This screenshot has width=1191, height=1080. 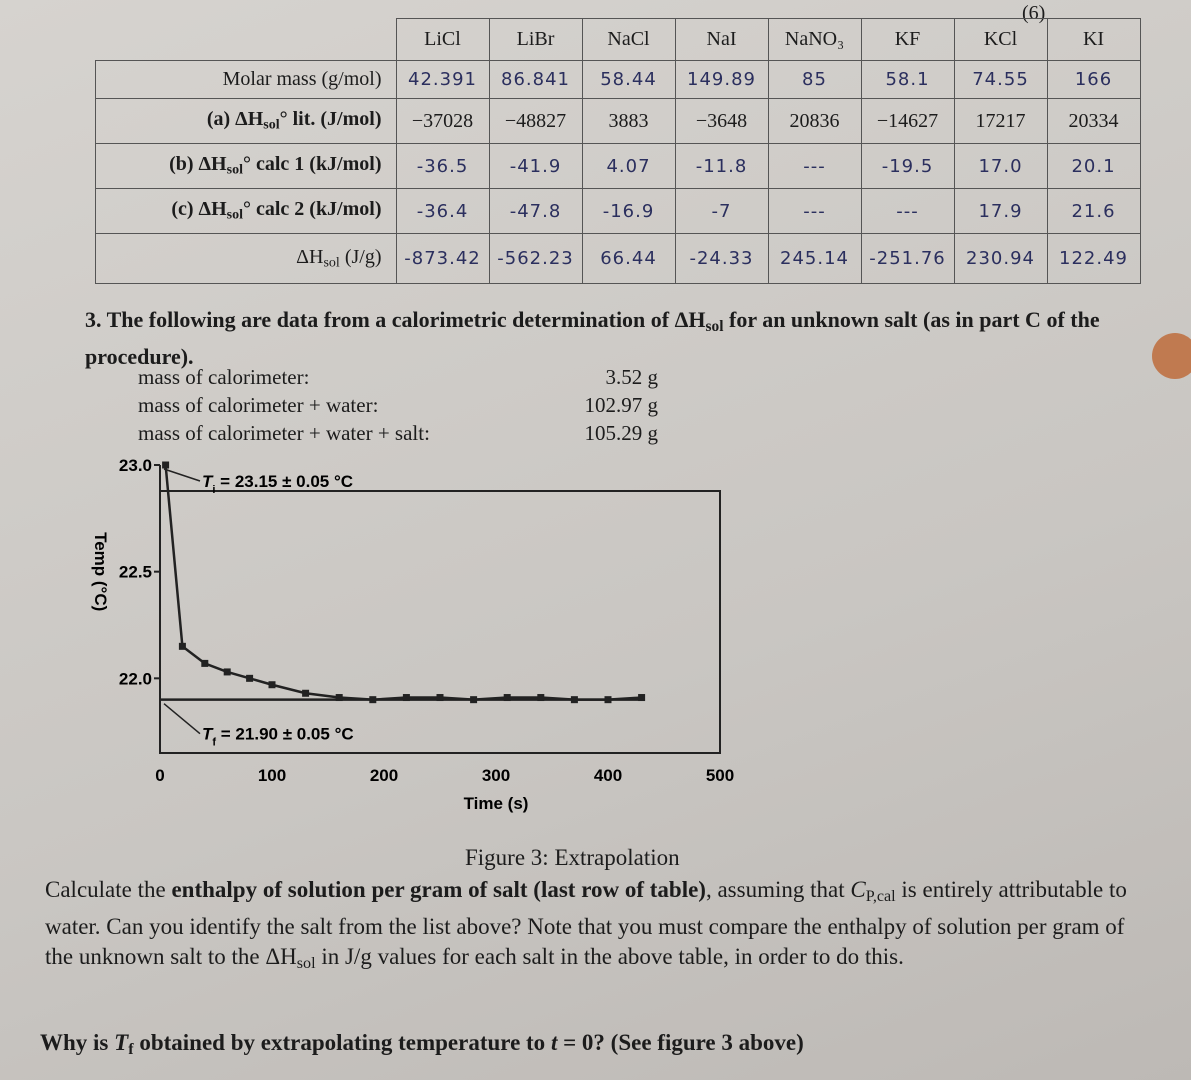 I want to click on header-row: LiCl LiBr NaCl NaI NaNO₃ KF KCl KI, so click(x=618, y=39).